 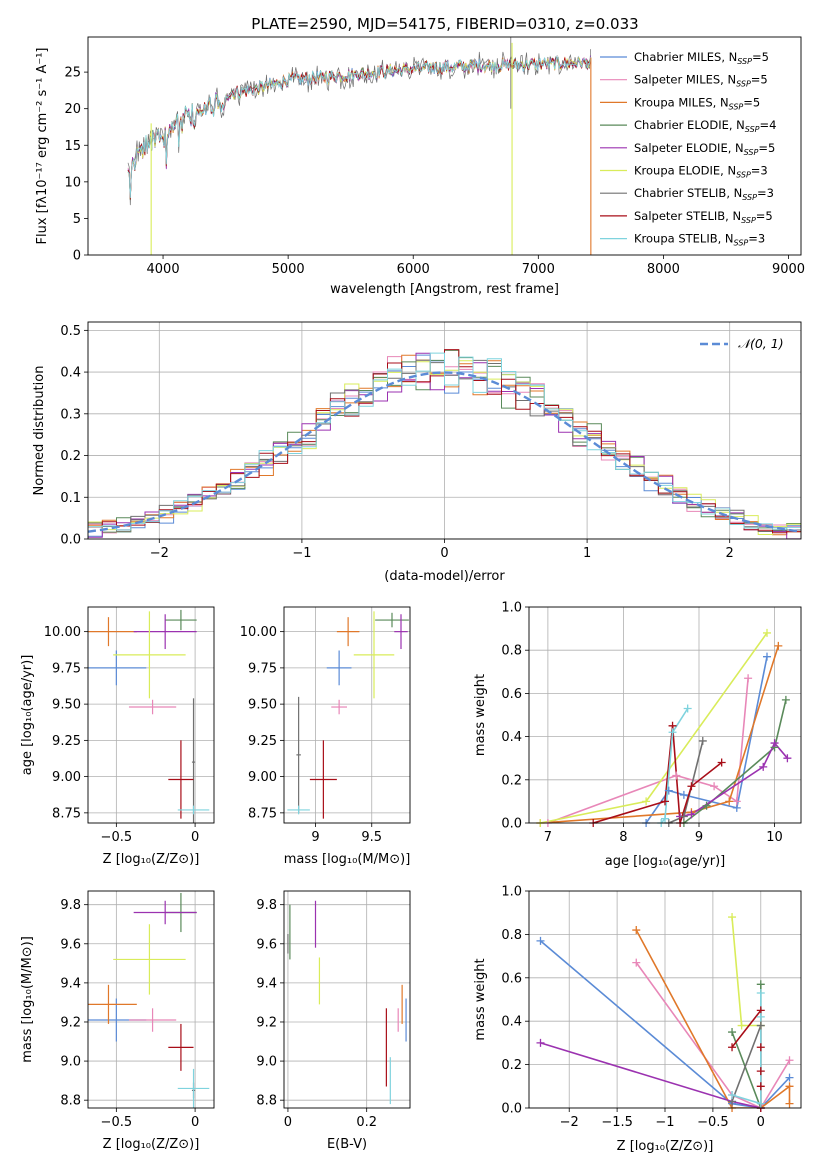 I want to click on y-tick-label: 9.00, so click(x=66, y=777).